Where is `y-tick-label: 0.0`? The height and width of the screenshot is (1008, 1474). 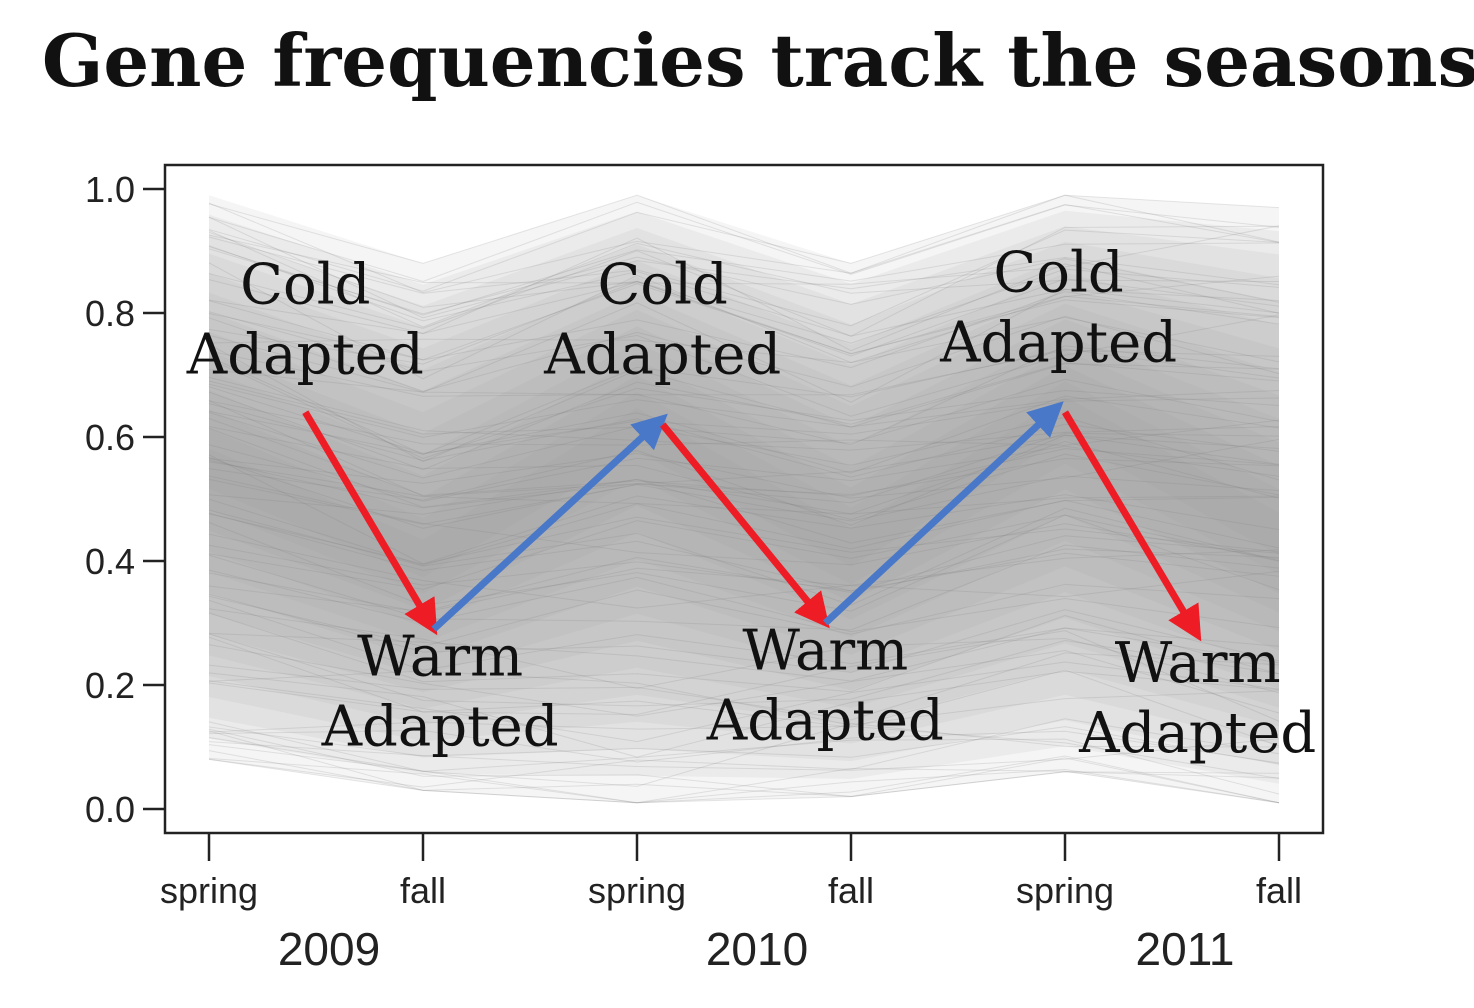
y-tick-label: 0.0 is located at coordinates (110, 809).